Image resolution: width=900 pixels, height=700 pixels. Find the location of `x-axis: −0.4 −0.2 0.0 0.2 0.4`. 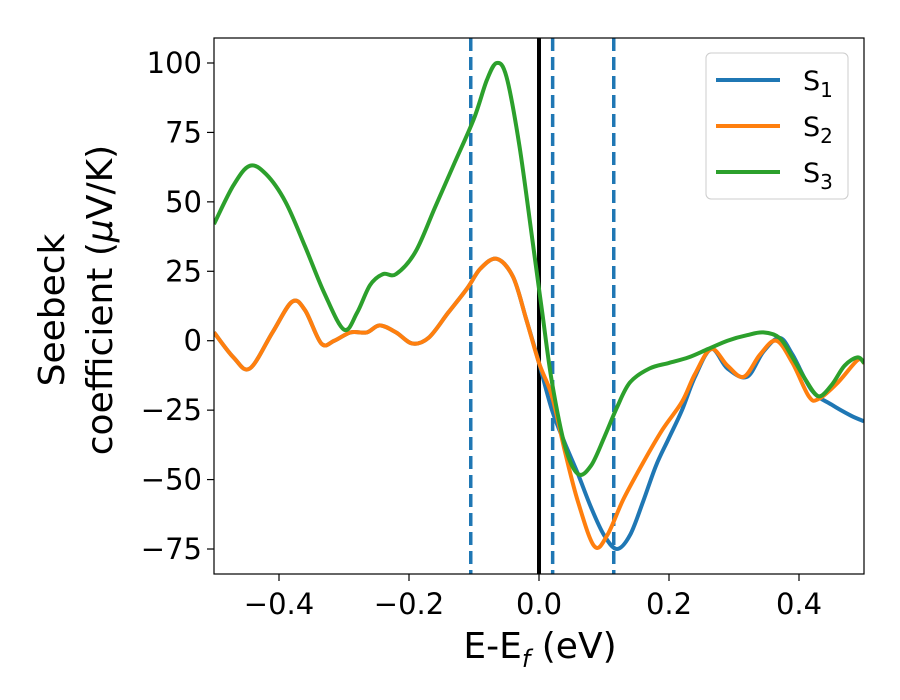

x-axis: −0.4 −0.2 0.0 0.2 0.4 is located at coordinates (533, 597).